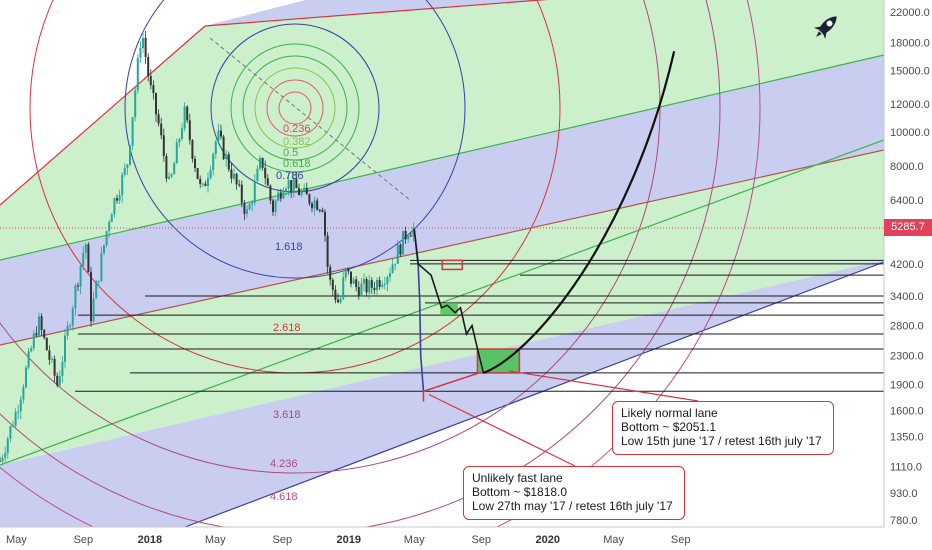 The image size is (932, 550). What do you see at coordinates (910, 13) in the screenshot?
I see `y-tick-label: 22000.0` at bounding box center [910, 13].